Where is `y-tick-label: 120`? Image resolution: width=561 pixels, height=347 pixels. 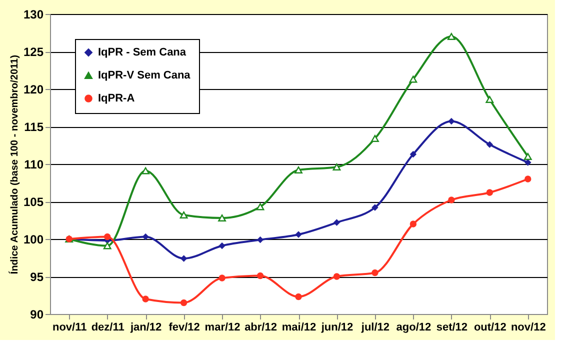
y-tick-label: 120 is located at coordinates (33, 89).